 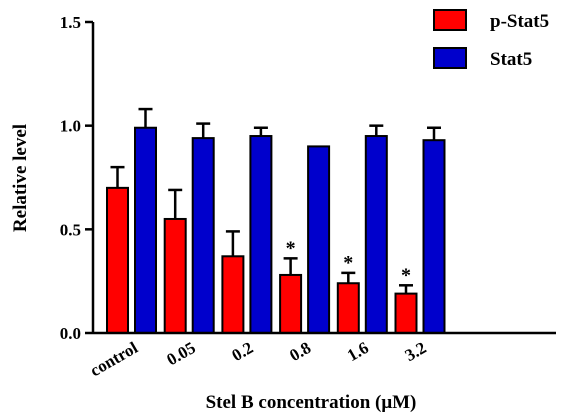 What do you see at coordinates (76, 178) in the screenshot?
I see `y-ticks: 0.0 0.5 1.0 1.5` at bounding box center [76, 178].